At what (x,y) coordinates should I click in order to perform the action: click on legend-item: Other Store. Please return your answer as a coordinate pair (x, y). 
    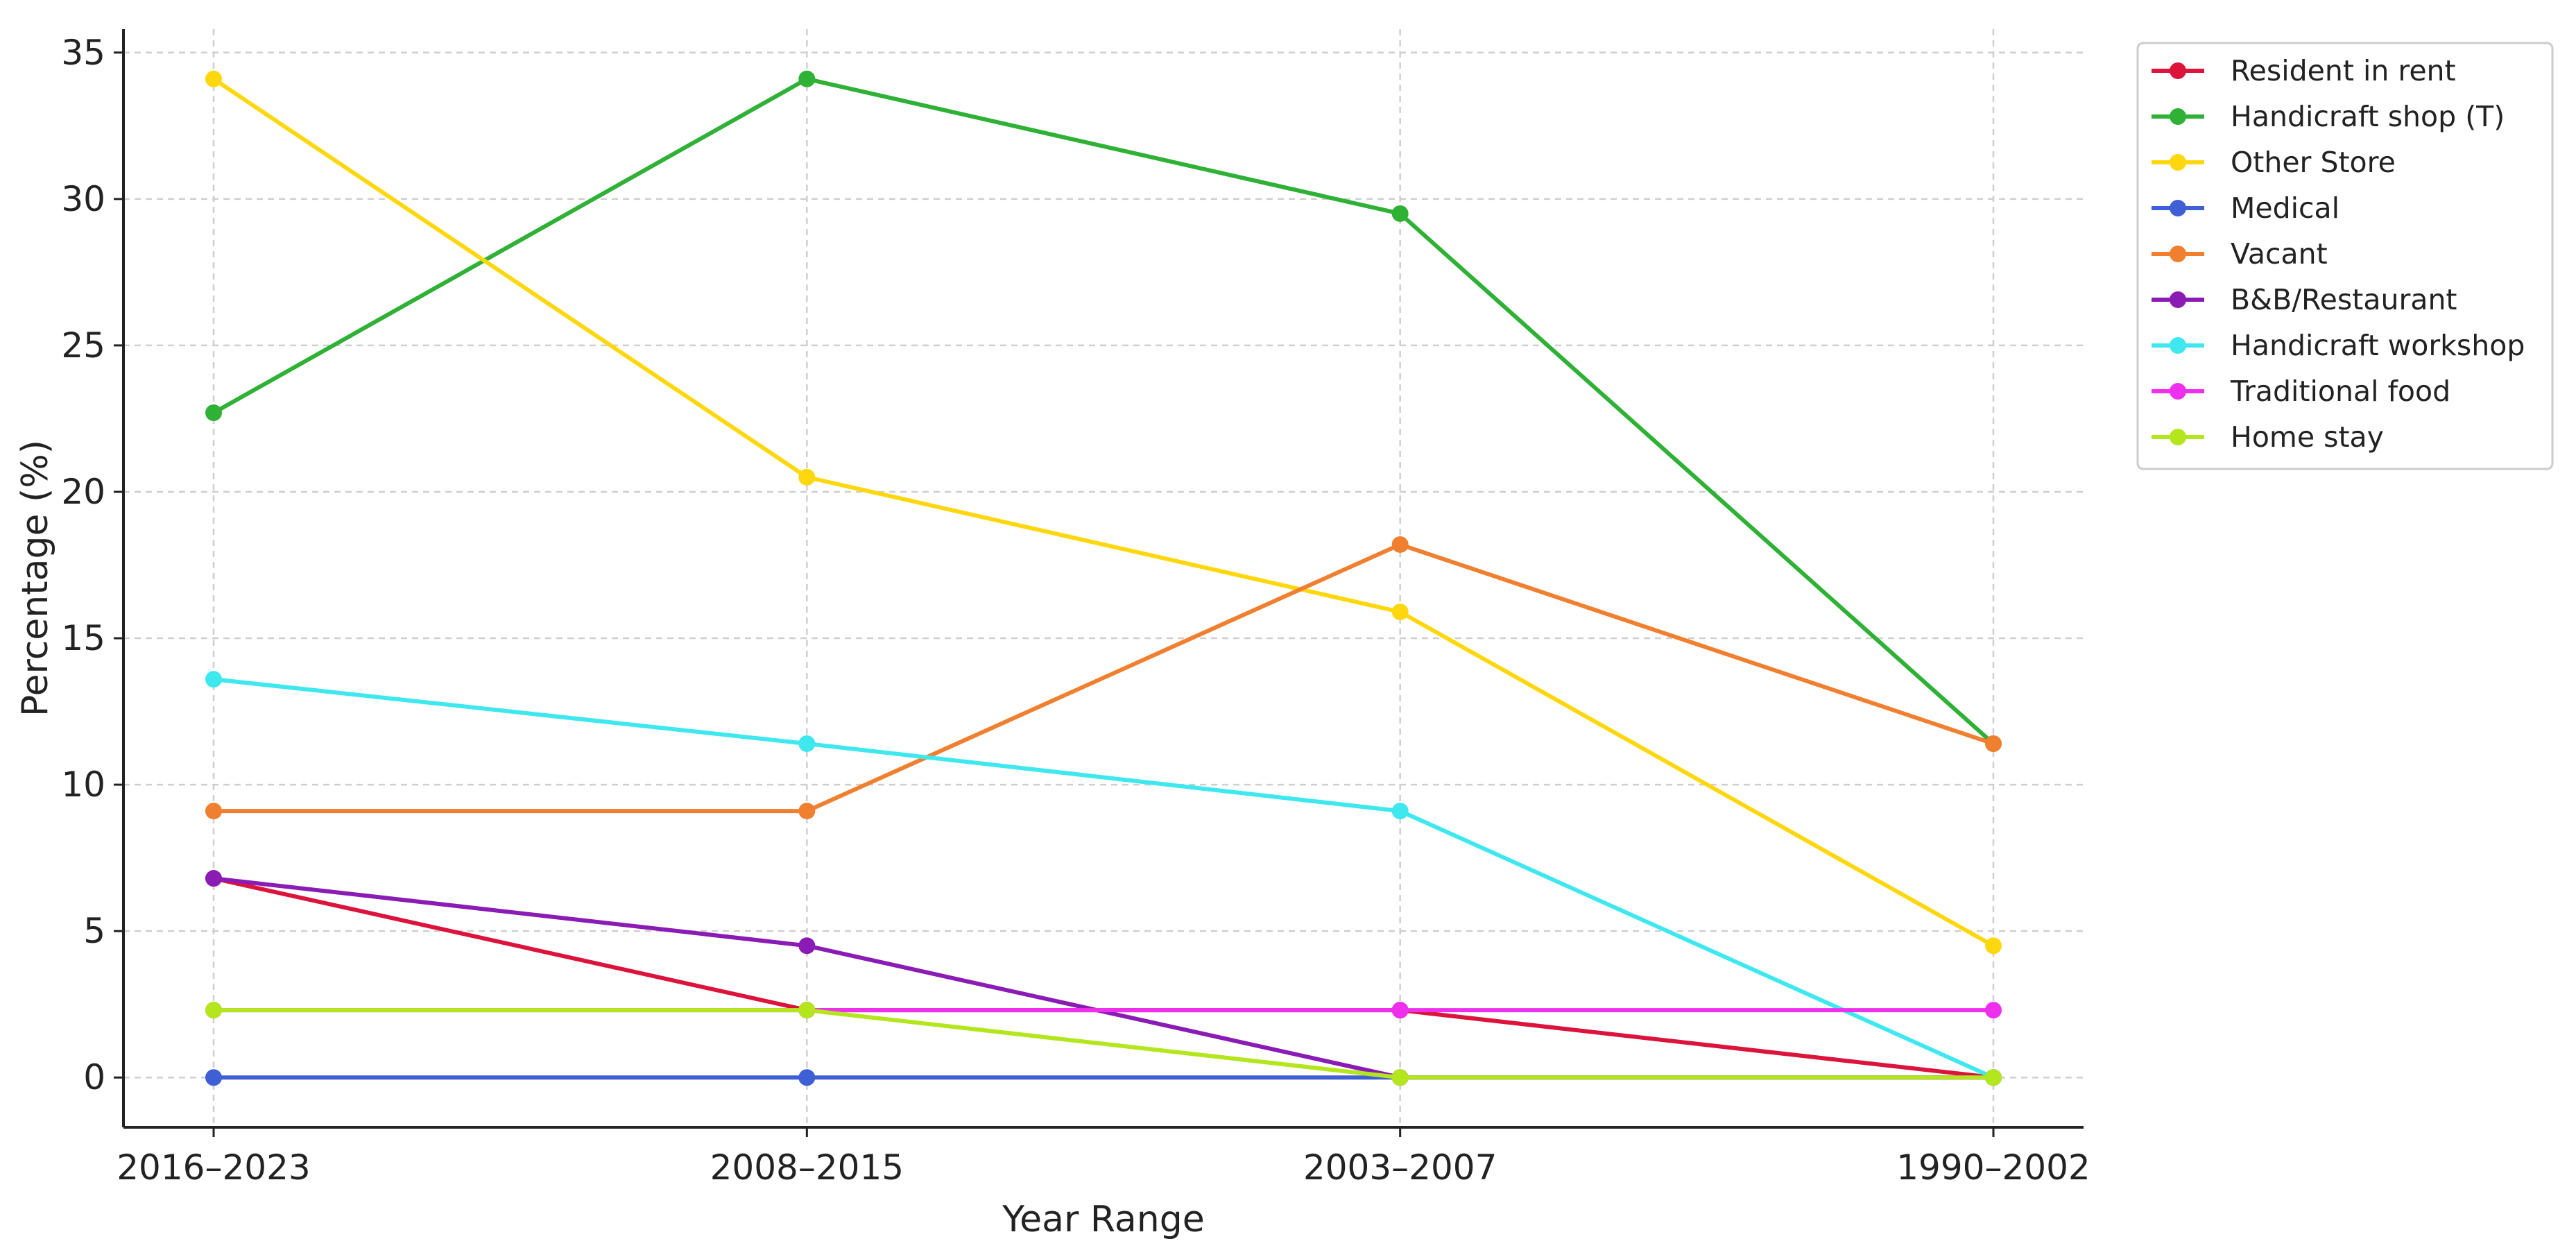
    Looking at the image, I should click on (2274, 162).